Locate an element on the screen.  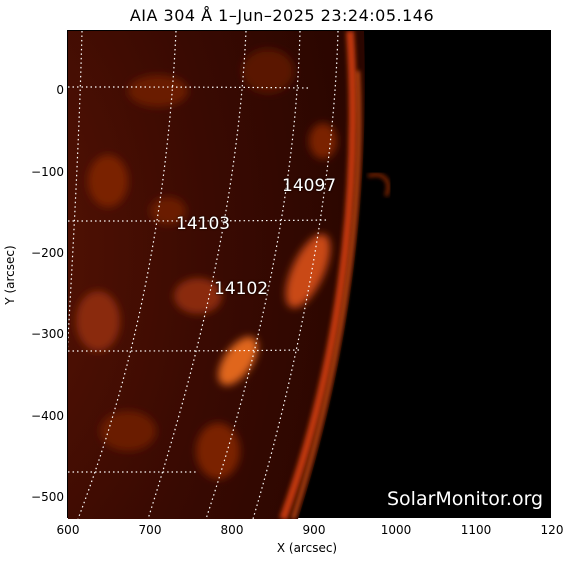
x-tick-label: 600 is located at coordinates (68, 530).